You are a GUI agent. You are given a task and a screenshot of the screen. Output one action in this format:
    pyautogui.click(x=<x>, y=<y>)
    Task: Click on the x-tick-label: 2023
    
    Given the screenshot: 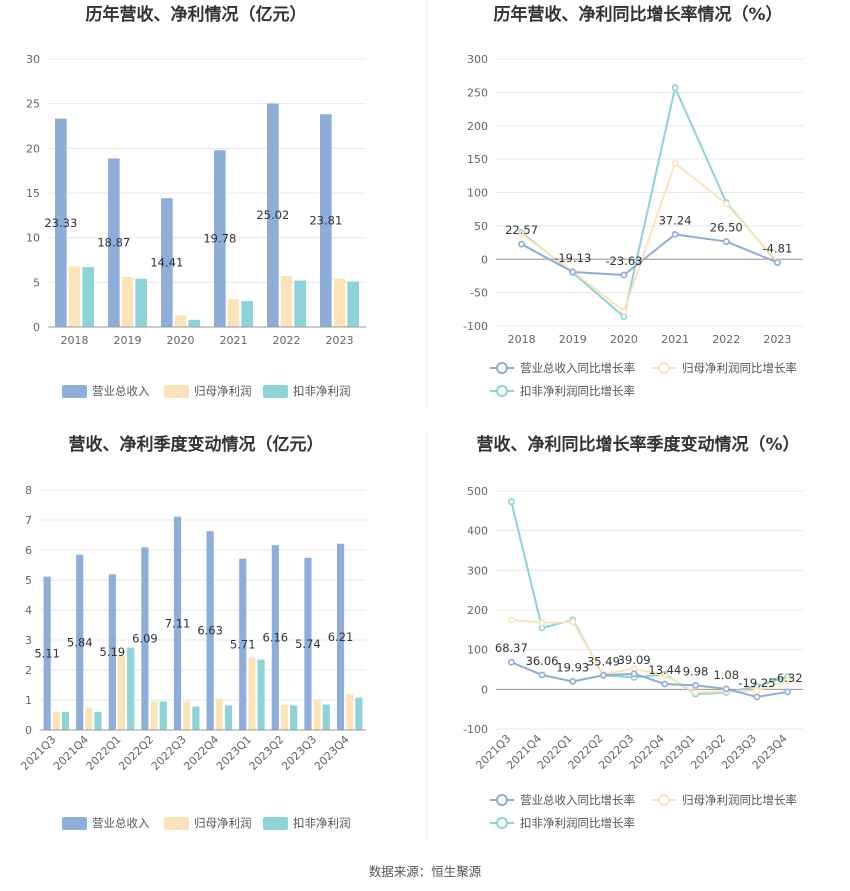 What is the action you would take?
    pyautogui.click(x=777, y=339)
    